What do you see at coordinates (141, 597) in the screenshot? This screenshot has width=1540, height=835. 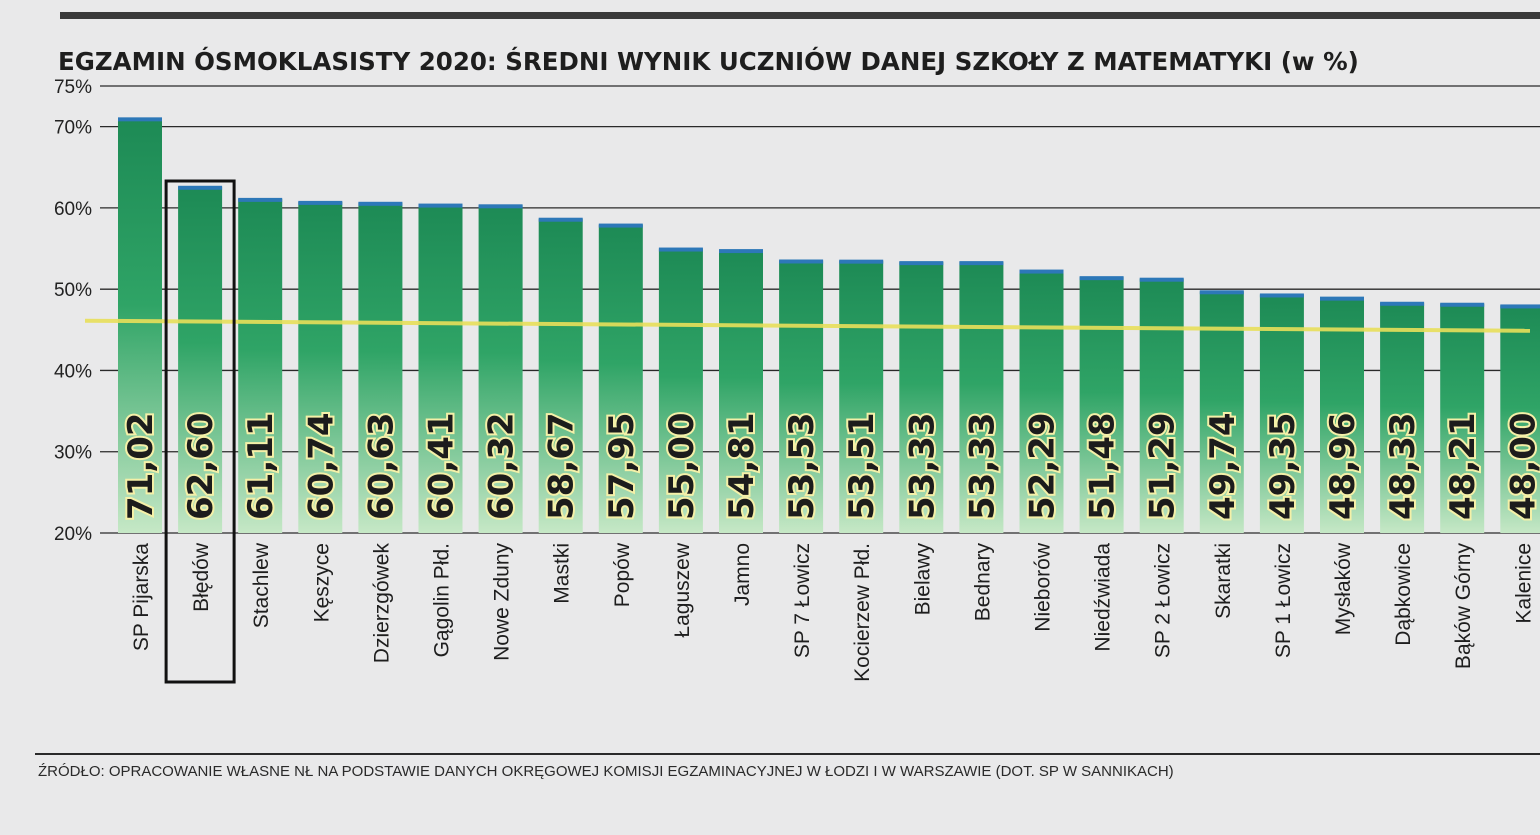 I see `category-label: SP Pijarska` at bounding box center [141, 597].